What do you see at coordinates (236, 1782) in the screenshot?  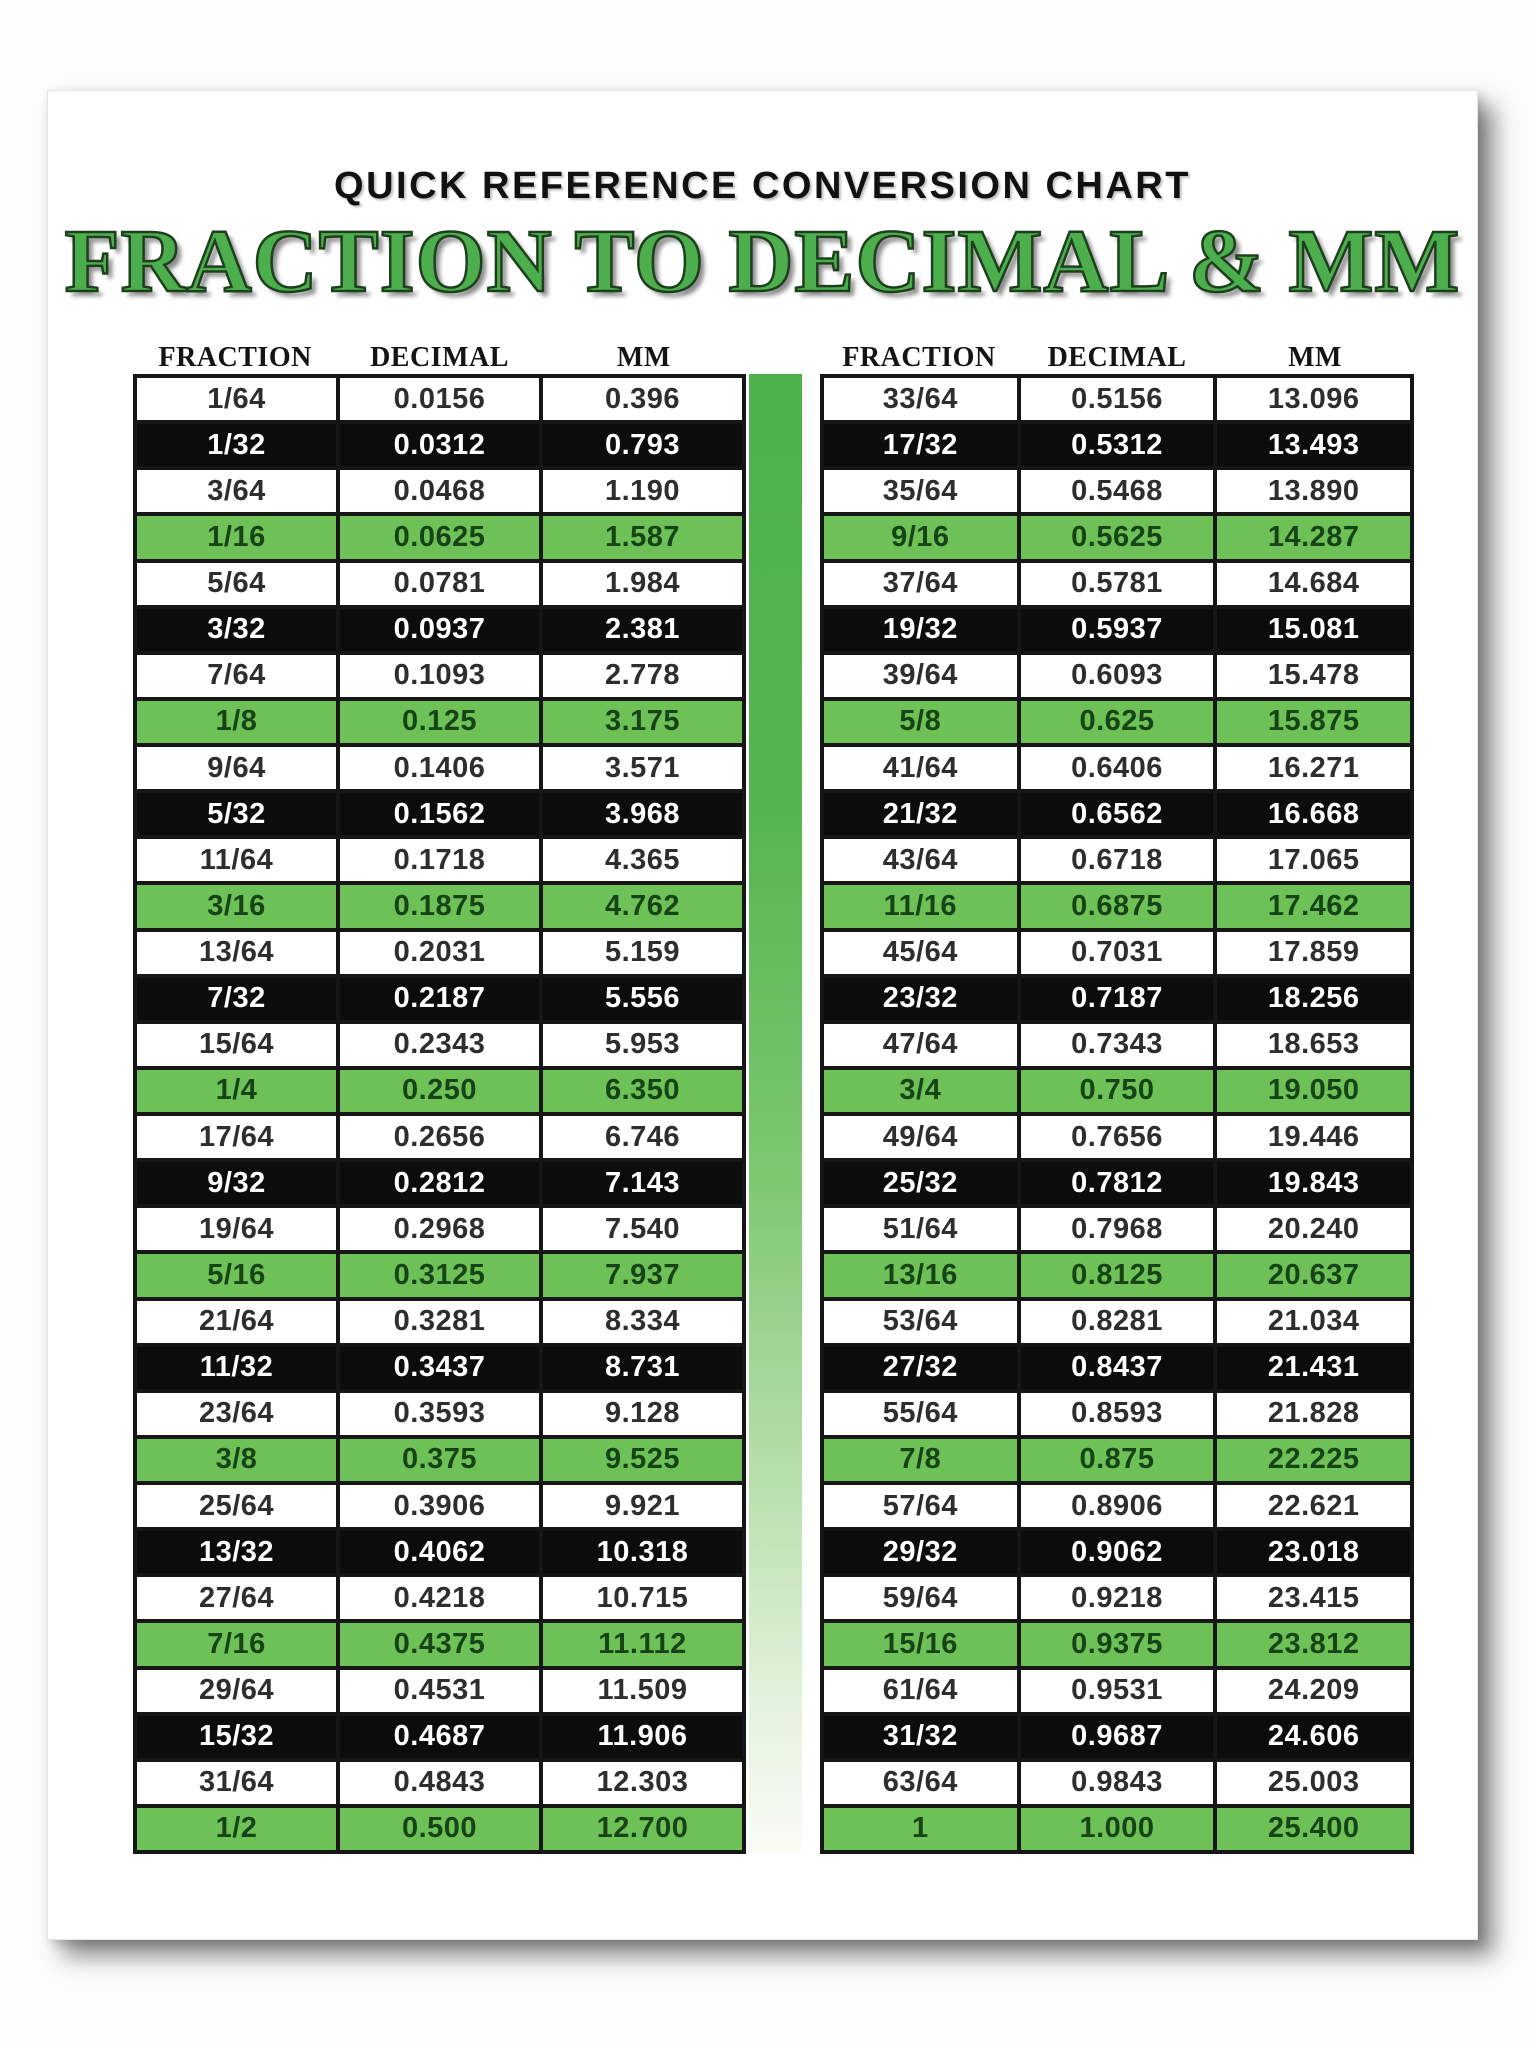 I see `cell-fraction: 31/64` at bounding box center [236, 1782].